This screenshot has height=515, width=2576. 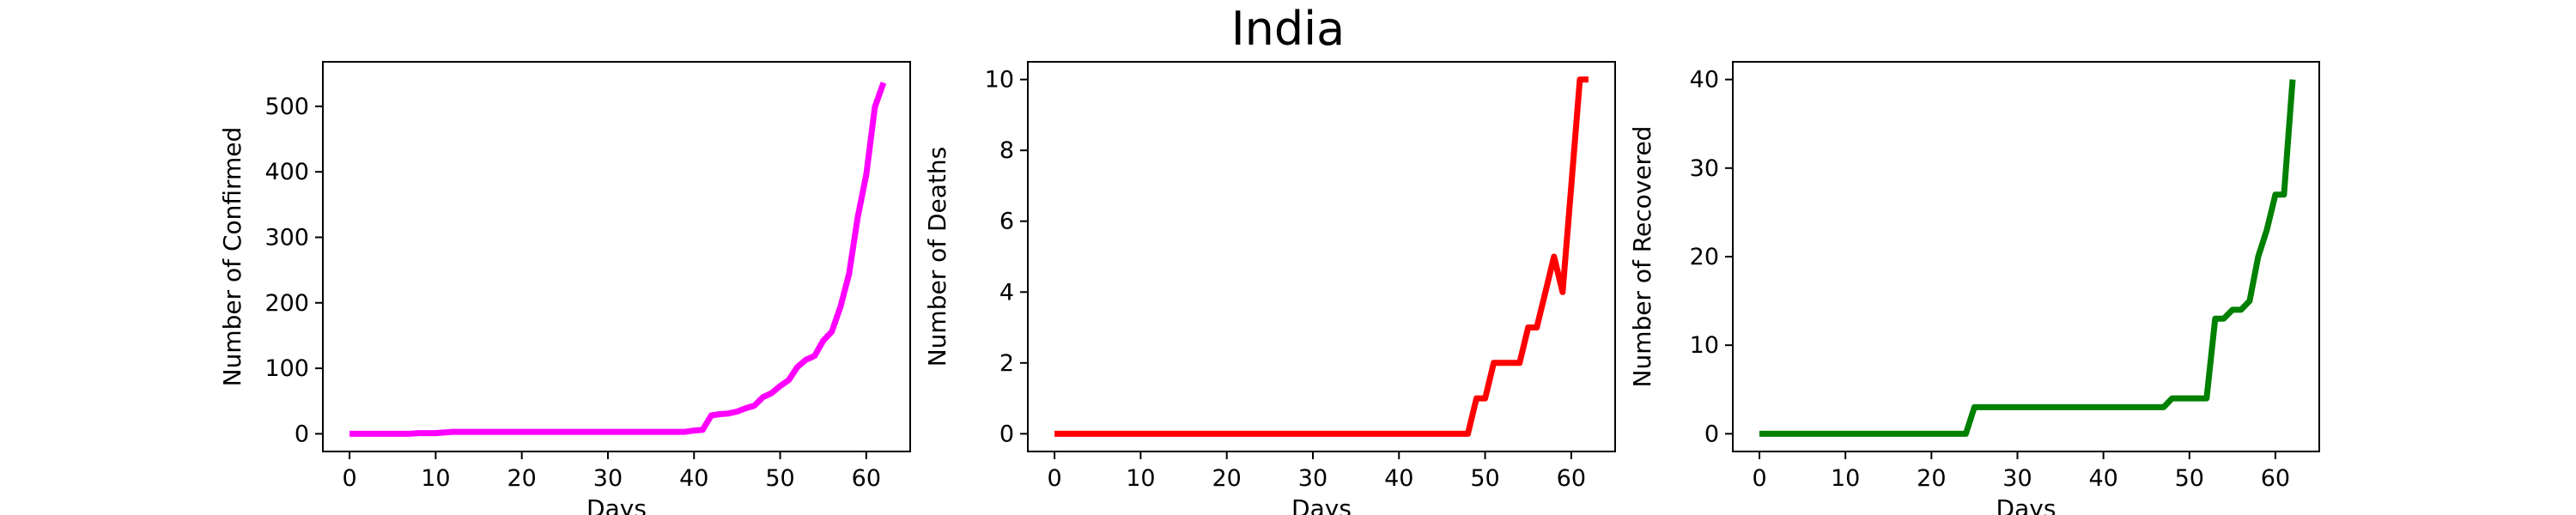 I want to click on deaths-series-line, so click(x=1321, y=256).